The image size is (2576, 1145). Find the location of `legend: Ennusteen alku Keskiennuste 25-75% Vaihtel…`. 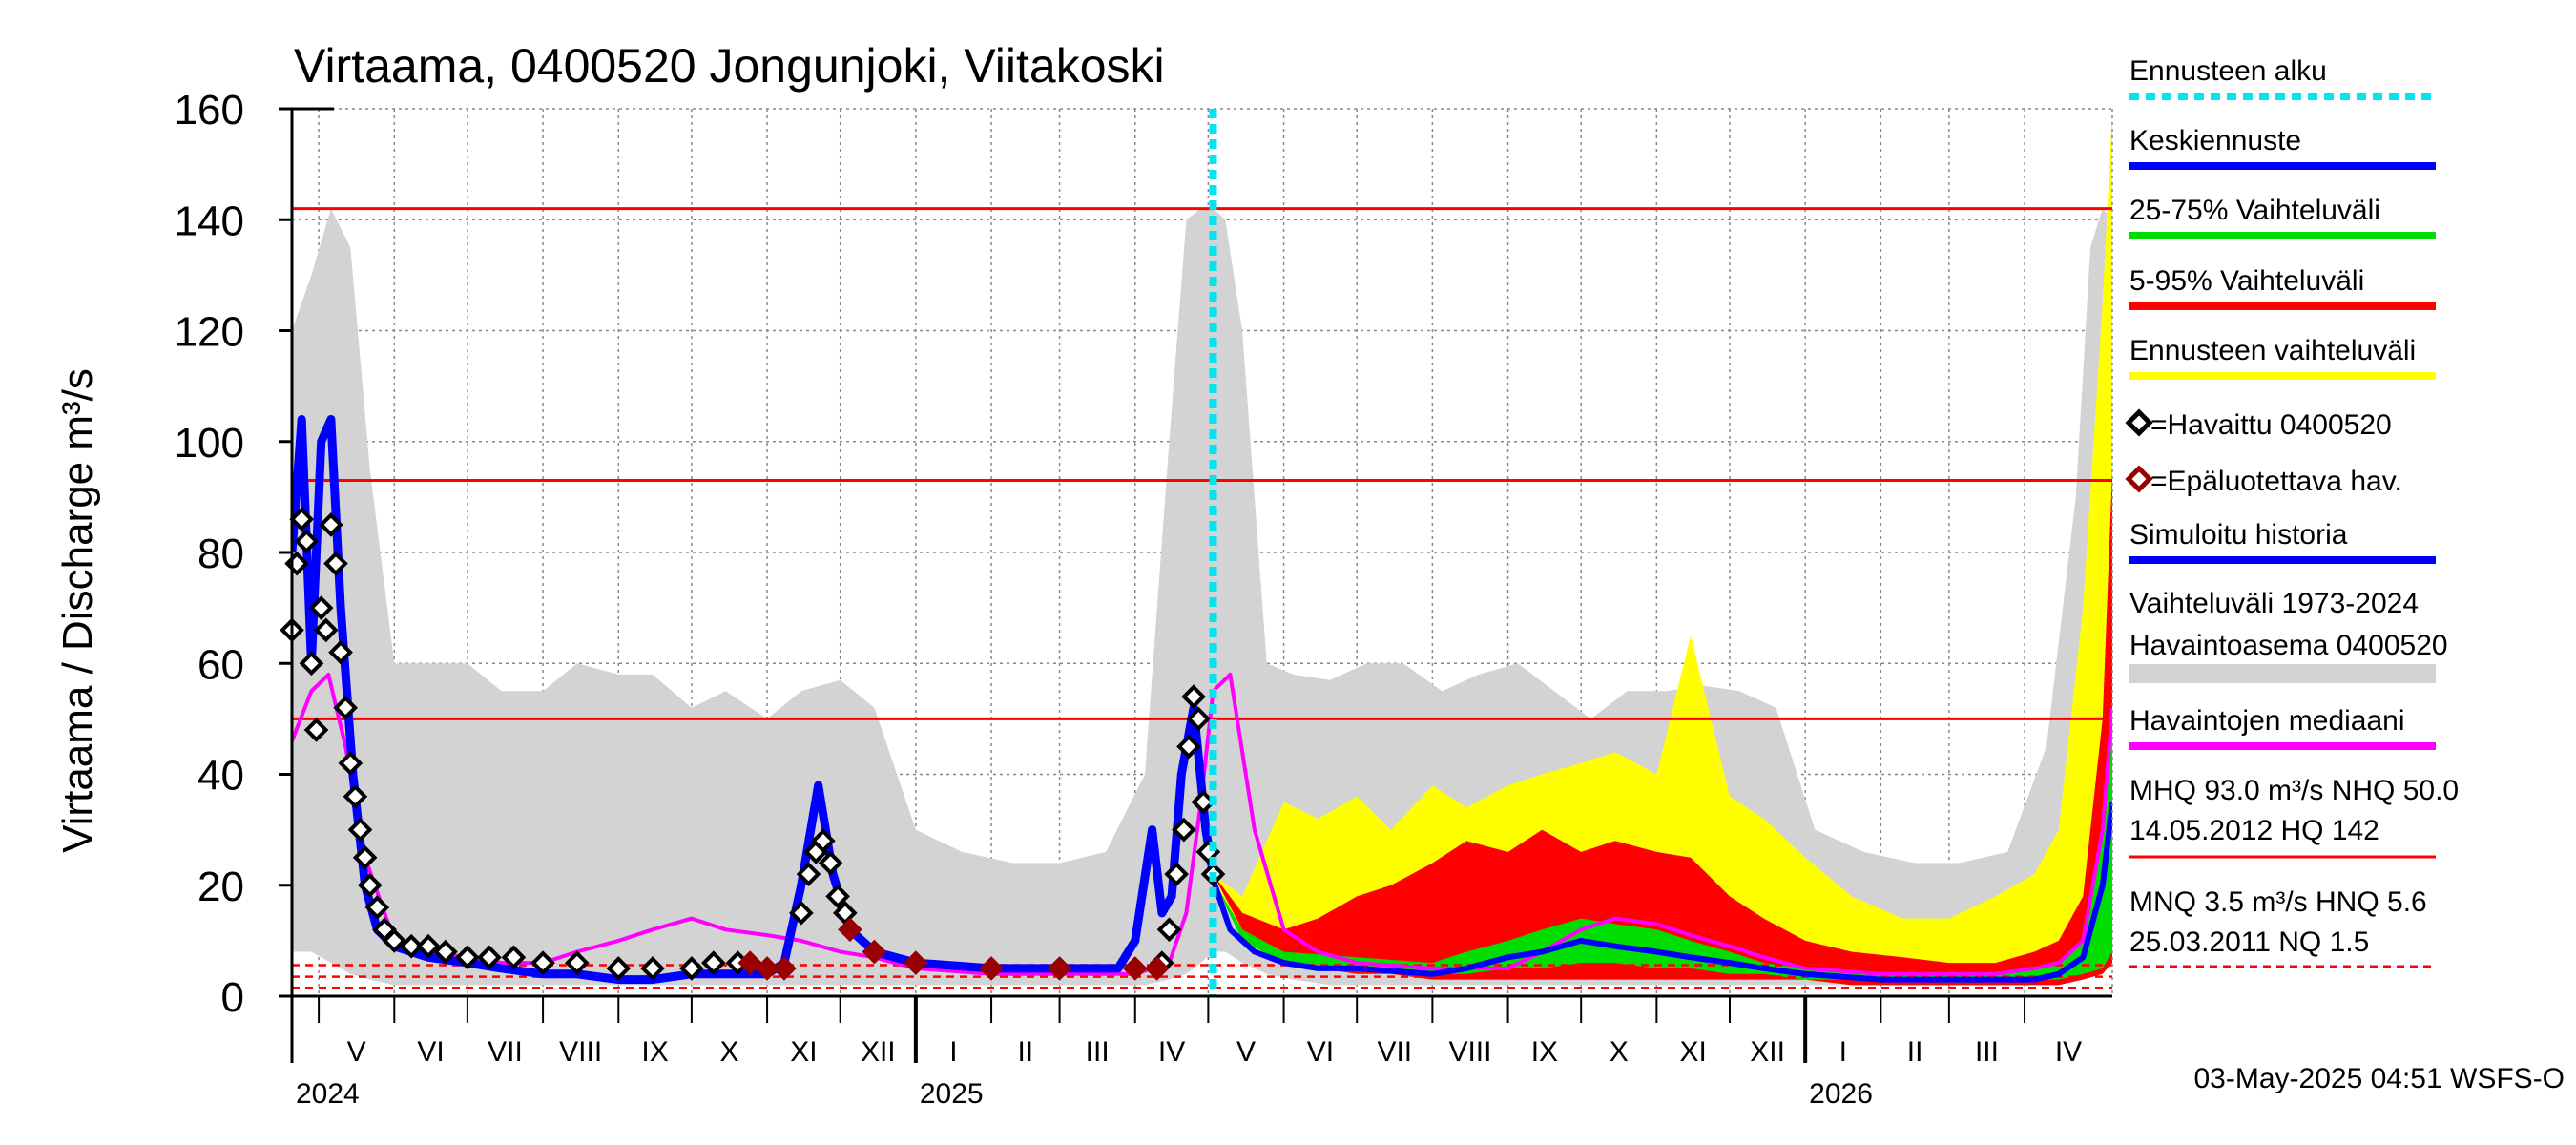

legend: Ennusteen alku Keskiennuste 25-75% Vaihtel… is located at coordinates (2292, 512).